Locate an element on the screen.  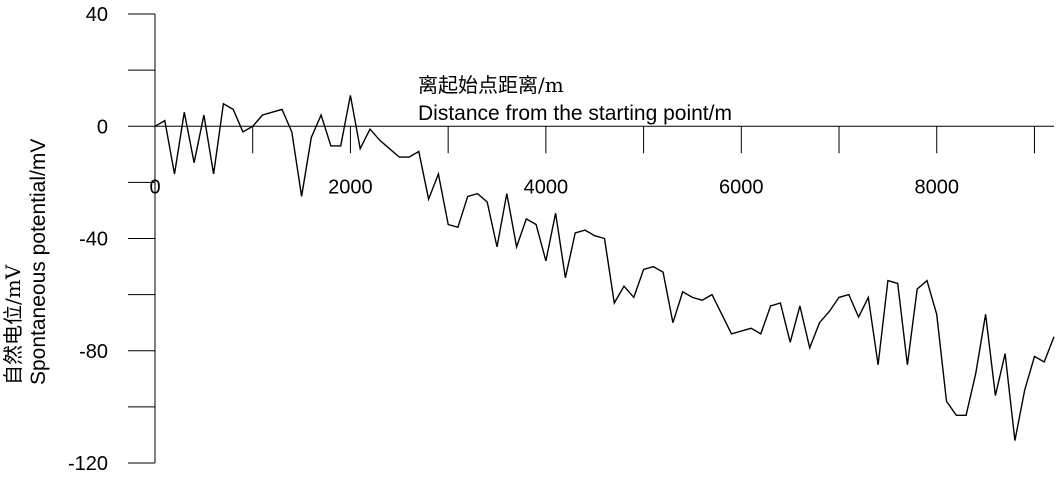
x-axis-title-en: Distance from the starting point/m is located at coordinates (575, 113).